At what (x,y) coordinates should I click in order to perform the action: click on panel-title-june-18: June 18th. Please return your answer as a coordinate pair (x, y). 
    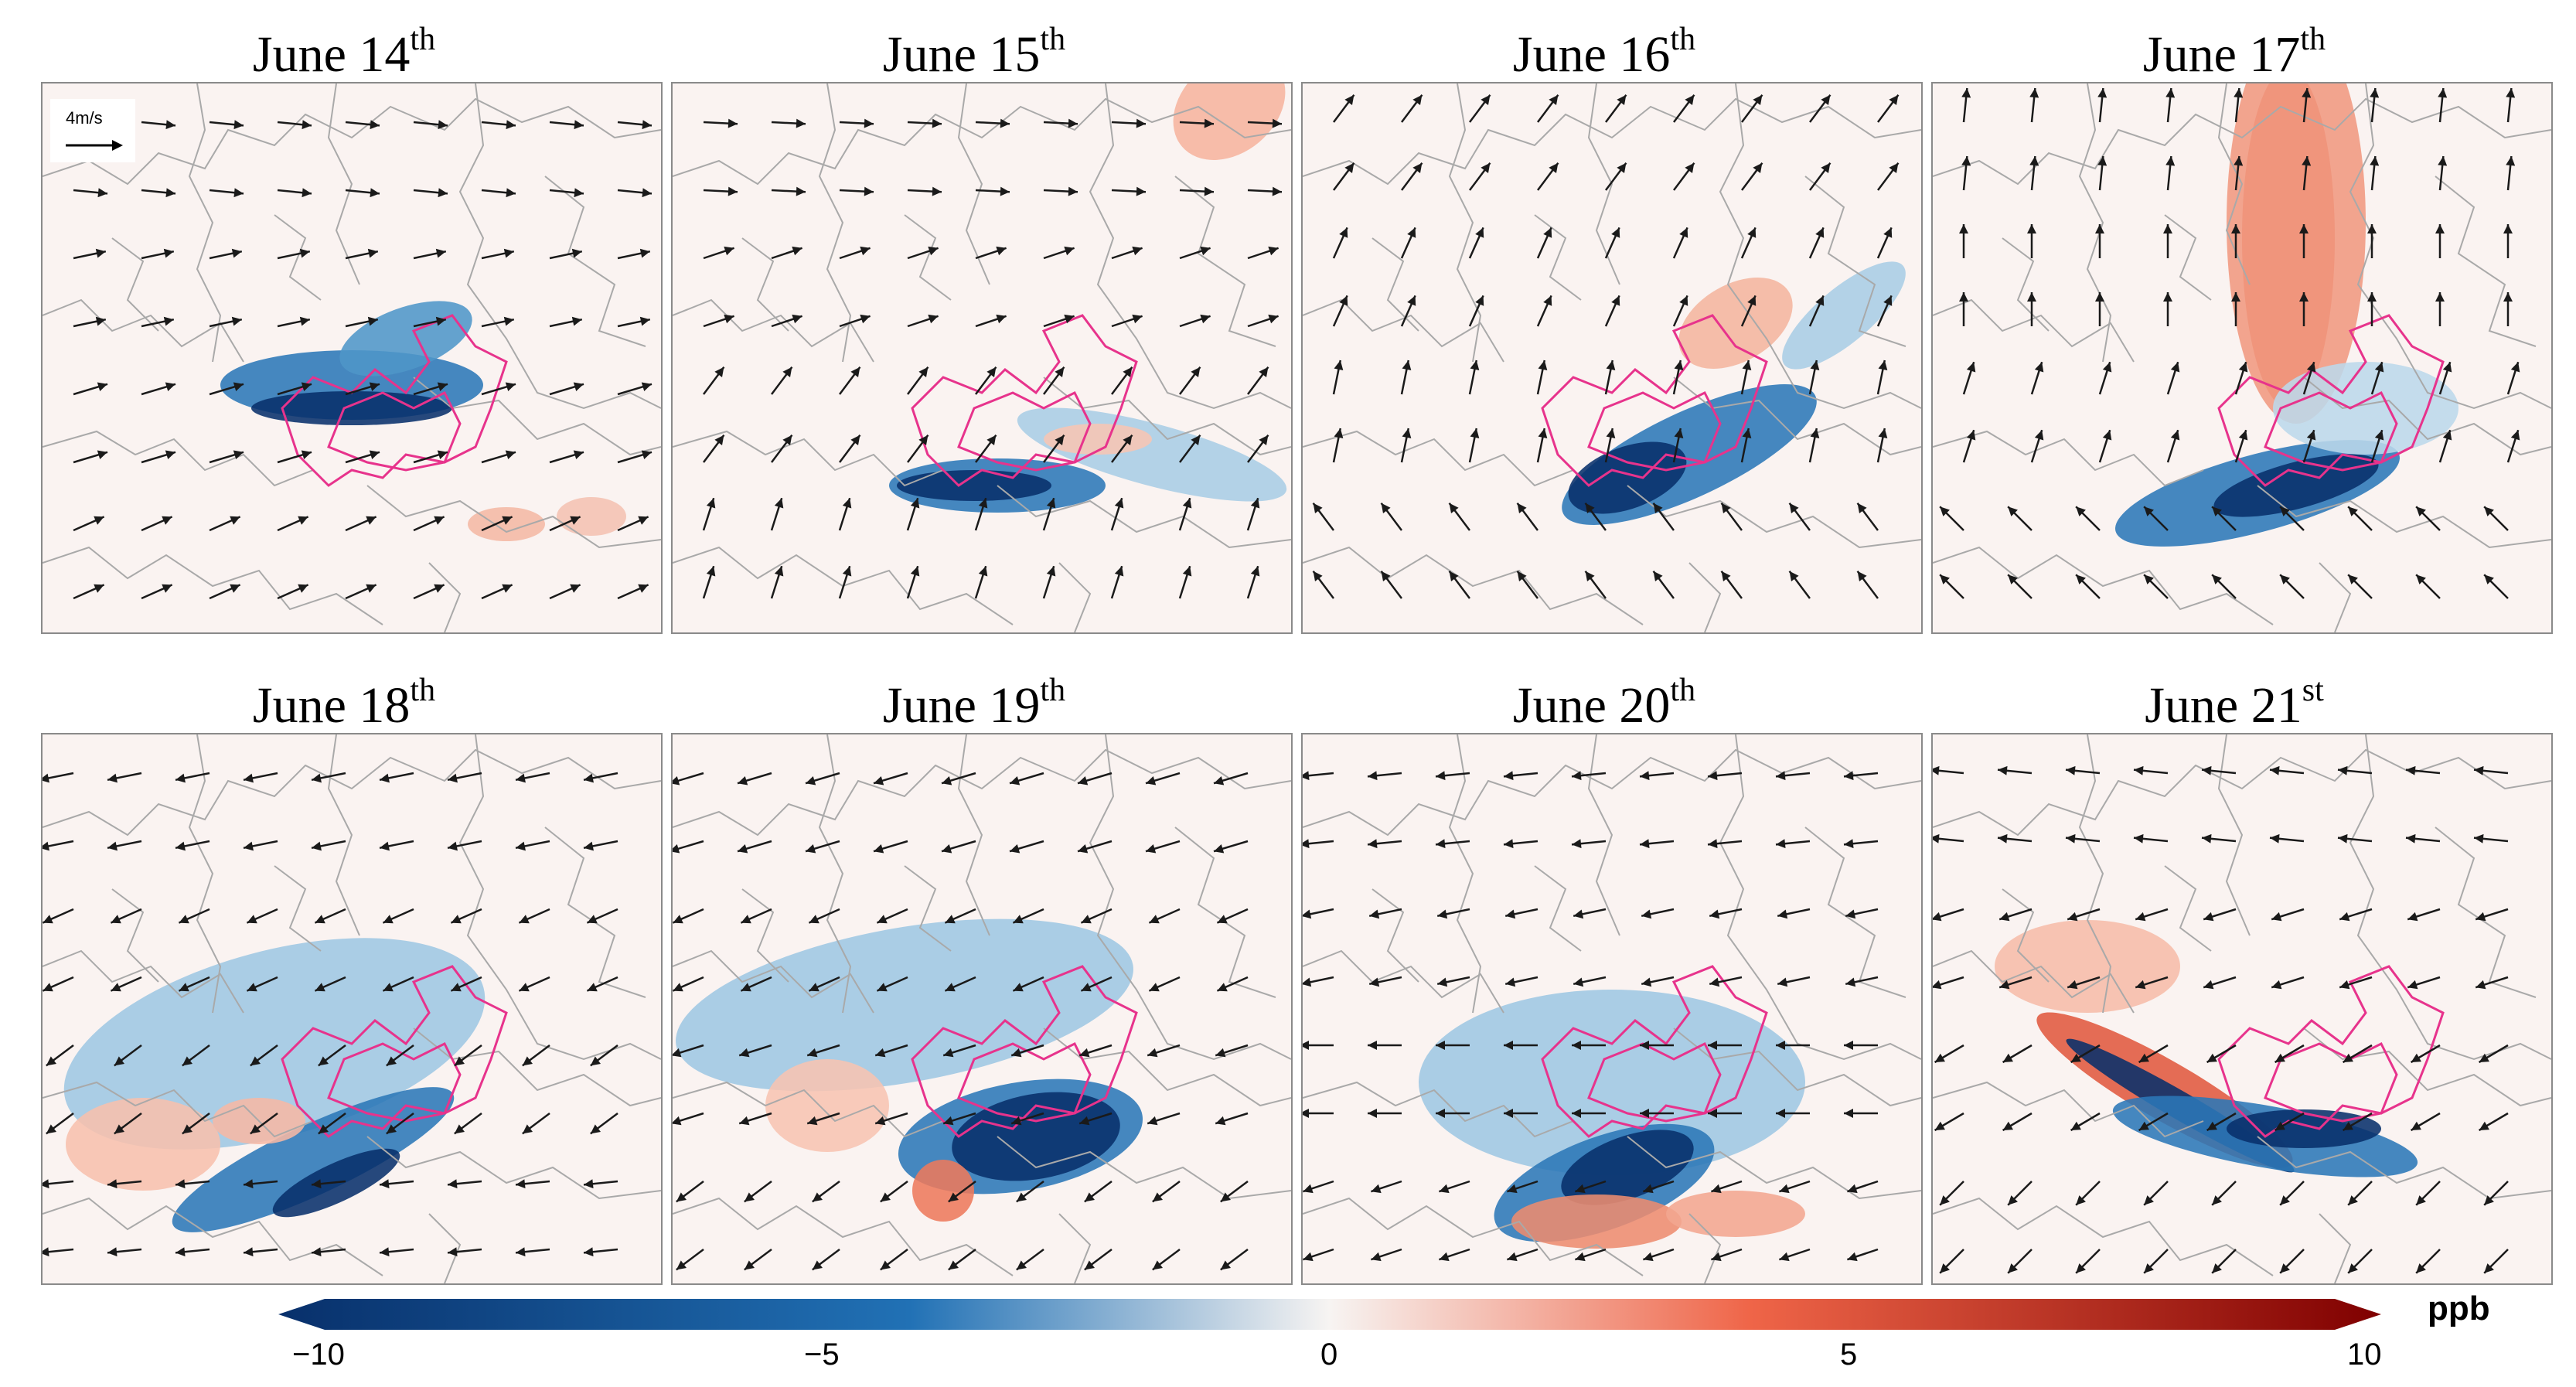
    Looking at the image, I should click on (344, 703).